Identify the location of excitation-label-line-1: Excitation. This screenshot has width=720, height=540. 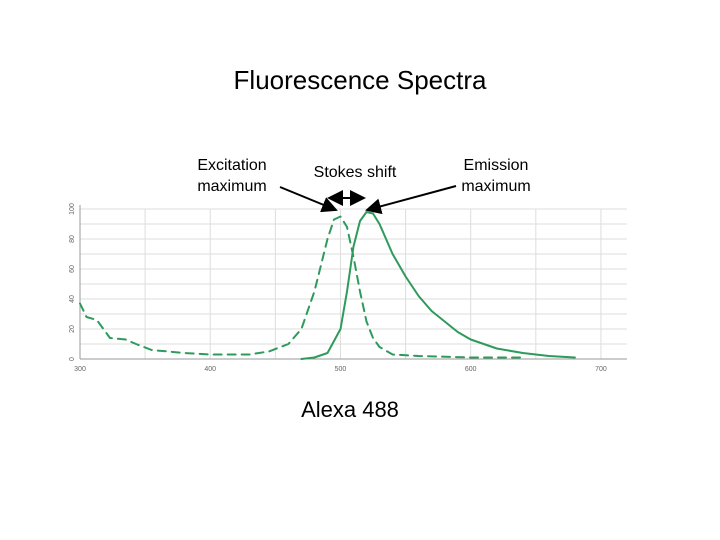
(232, 165).